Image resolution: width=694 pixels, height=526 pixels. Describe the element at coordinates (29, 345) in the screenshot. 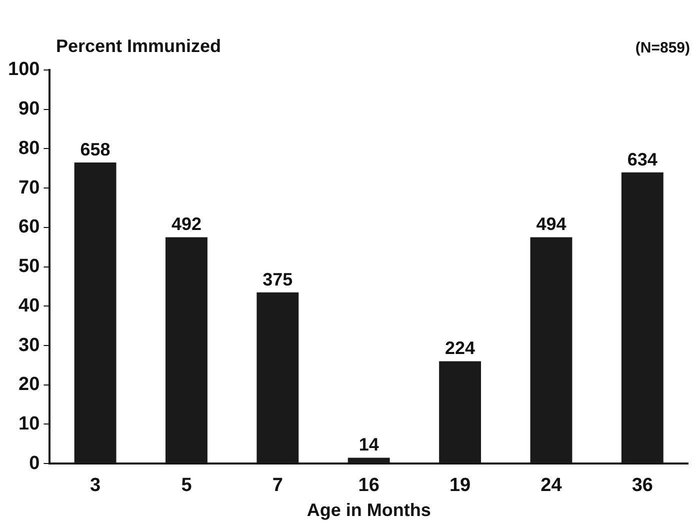

I see `y-tick-label: 30` at that location.